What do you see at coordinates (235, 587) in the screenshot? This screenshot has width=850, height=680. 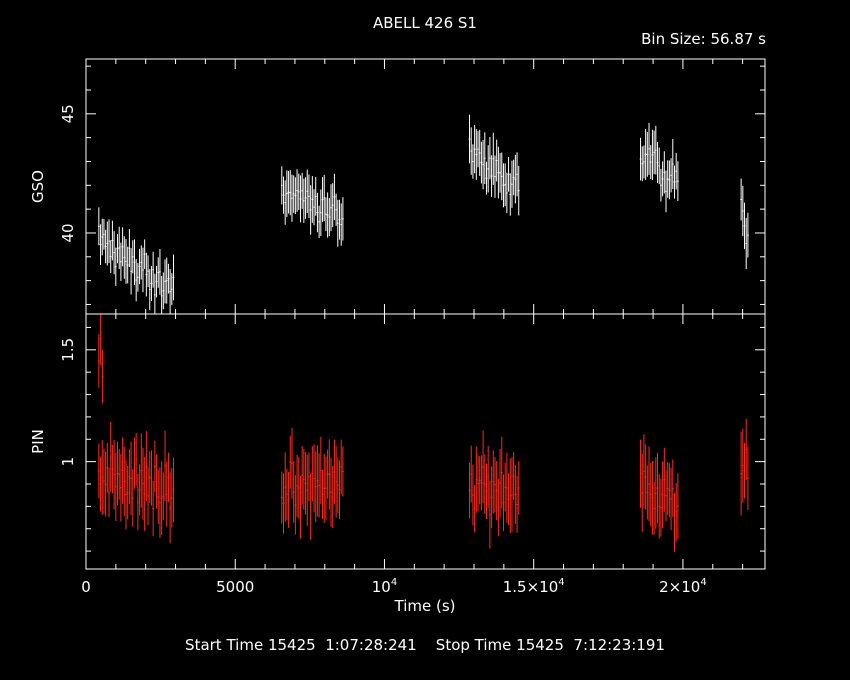 I see `x-tick-label: 5000` at bounding box center [235, 587].